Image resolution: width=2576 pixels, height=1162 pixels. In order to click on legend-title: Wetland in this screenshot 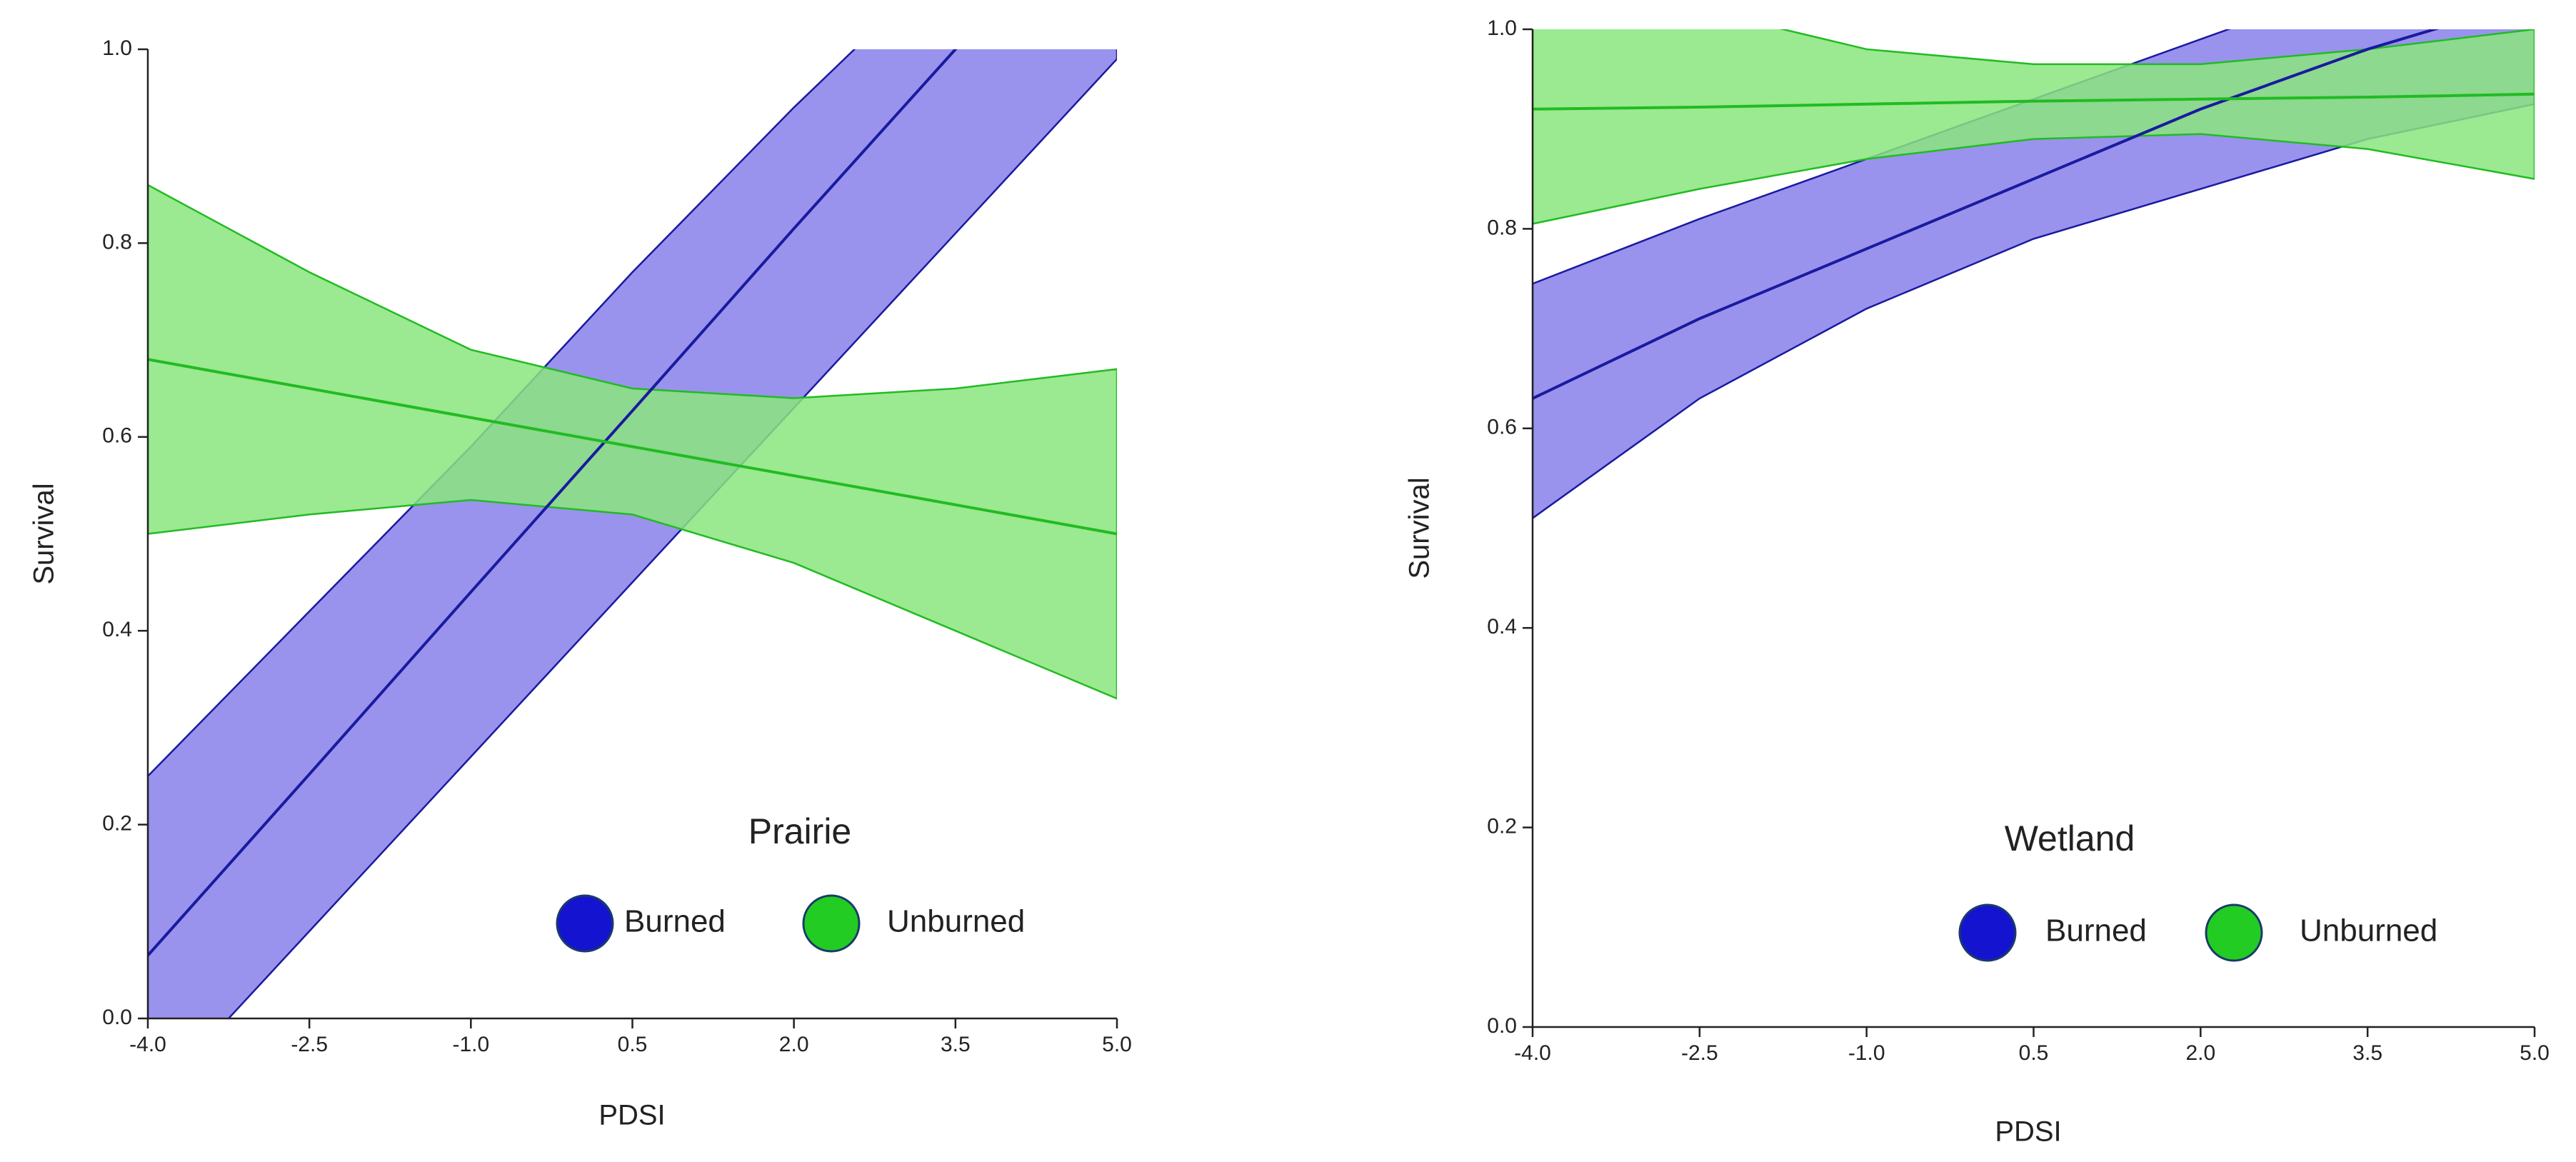, I will do `click(2070, 838)`.